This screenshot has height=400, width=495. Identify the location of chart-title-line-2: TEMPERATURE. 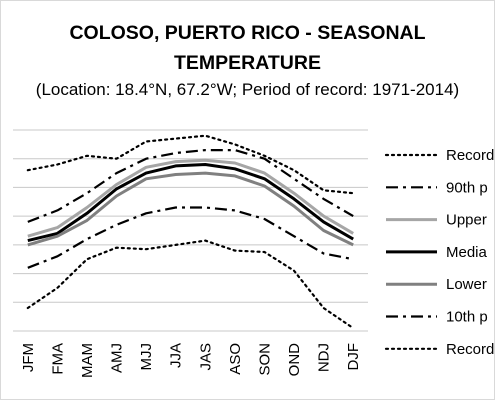
(247, 63).